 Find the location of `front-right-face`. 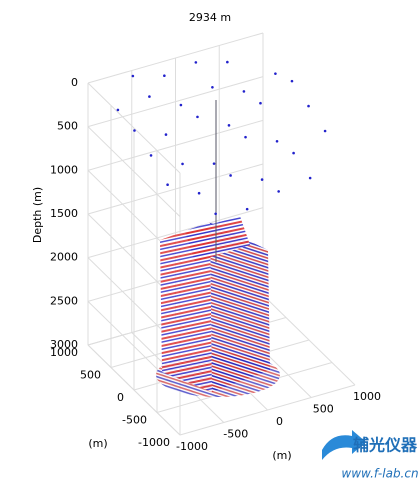

front-right-face is located at coordinates (240, 307).